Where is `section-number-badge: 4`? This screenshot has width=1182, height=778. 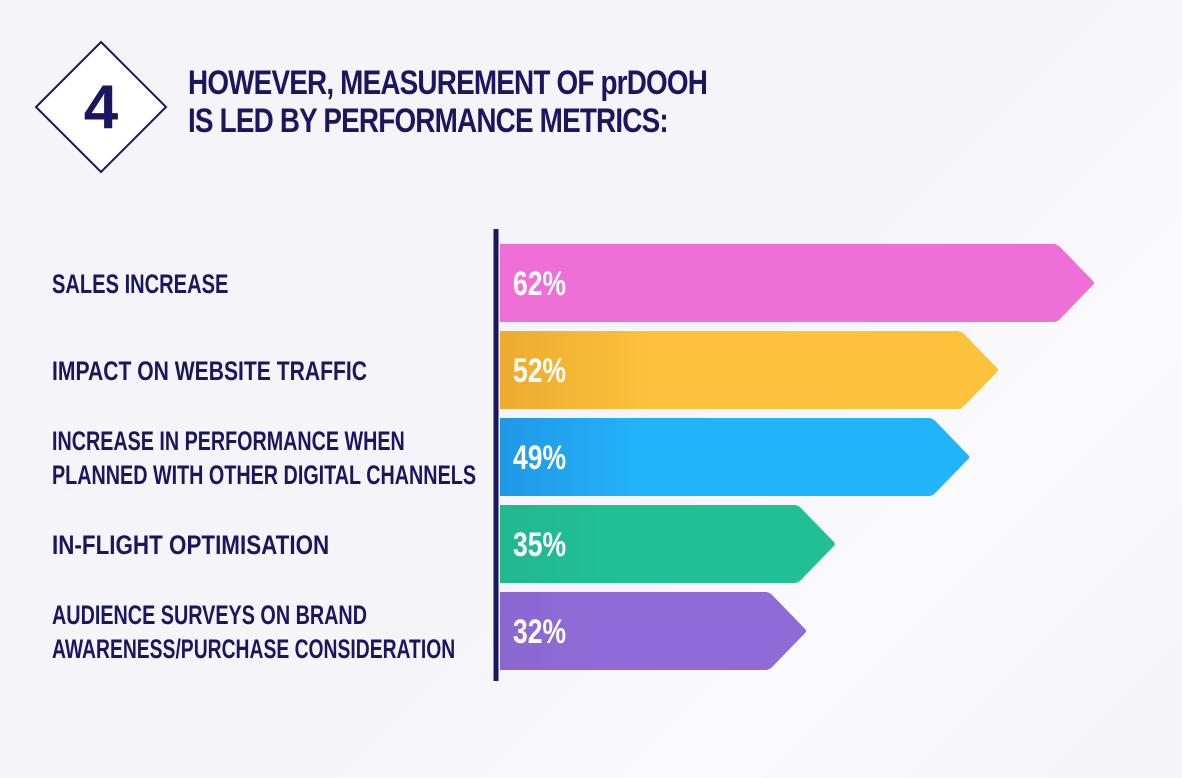 section-number-badge: 4 is located at coordinates (101, 107).